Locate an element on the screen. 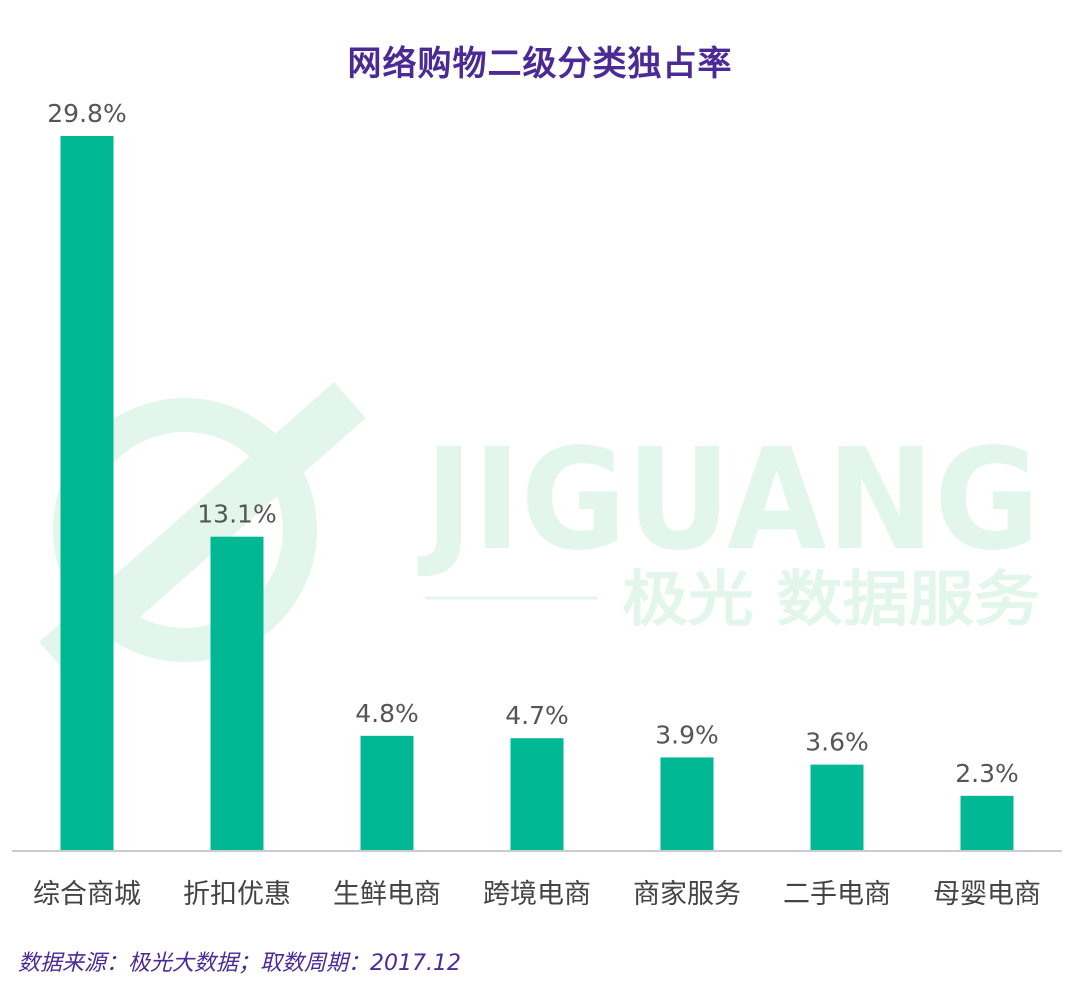 Image resolution: width=1080 pixels, height=1001 pixels. category-label-7: 母婴电商 is located at coordinates (987, 894).